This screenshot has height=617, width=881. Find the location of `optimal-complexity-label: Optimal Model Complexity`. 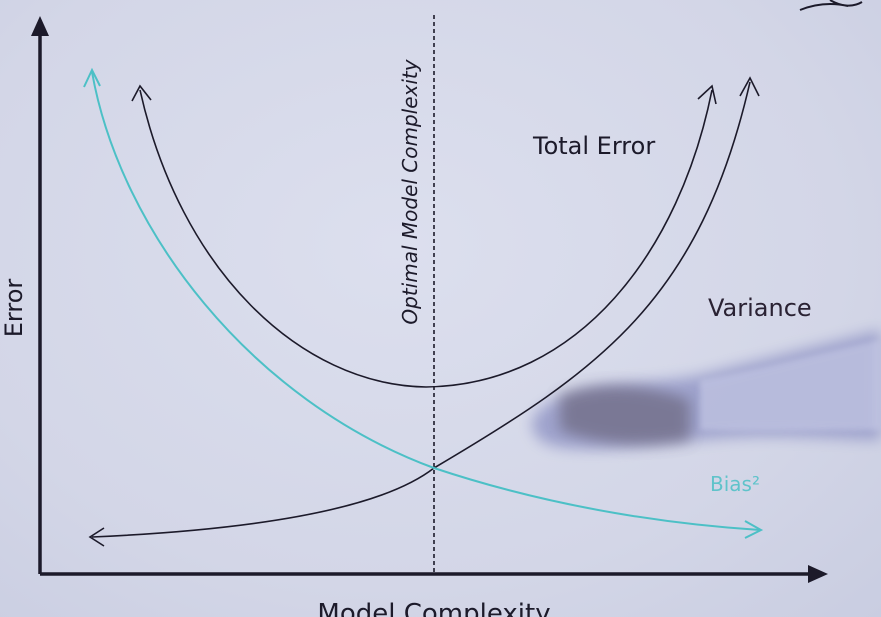

optimal-complexity-label: Optimal Model Complexity is located at coordinates (410, 191).